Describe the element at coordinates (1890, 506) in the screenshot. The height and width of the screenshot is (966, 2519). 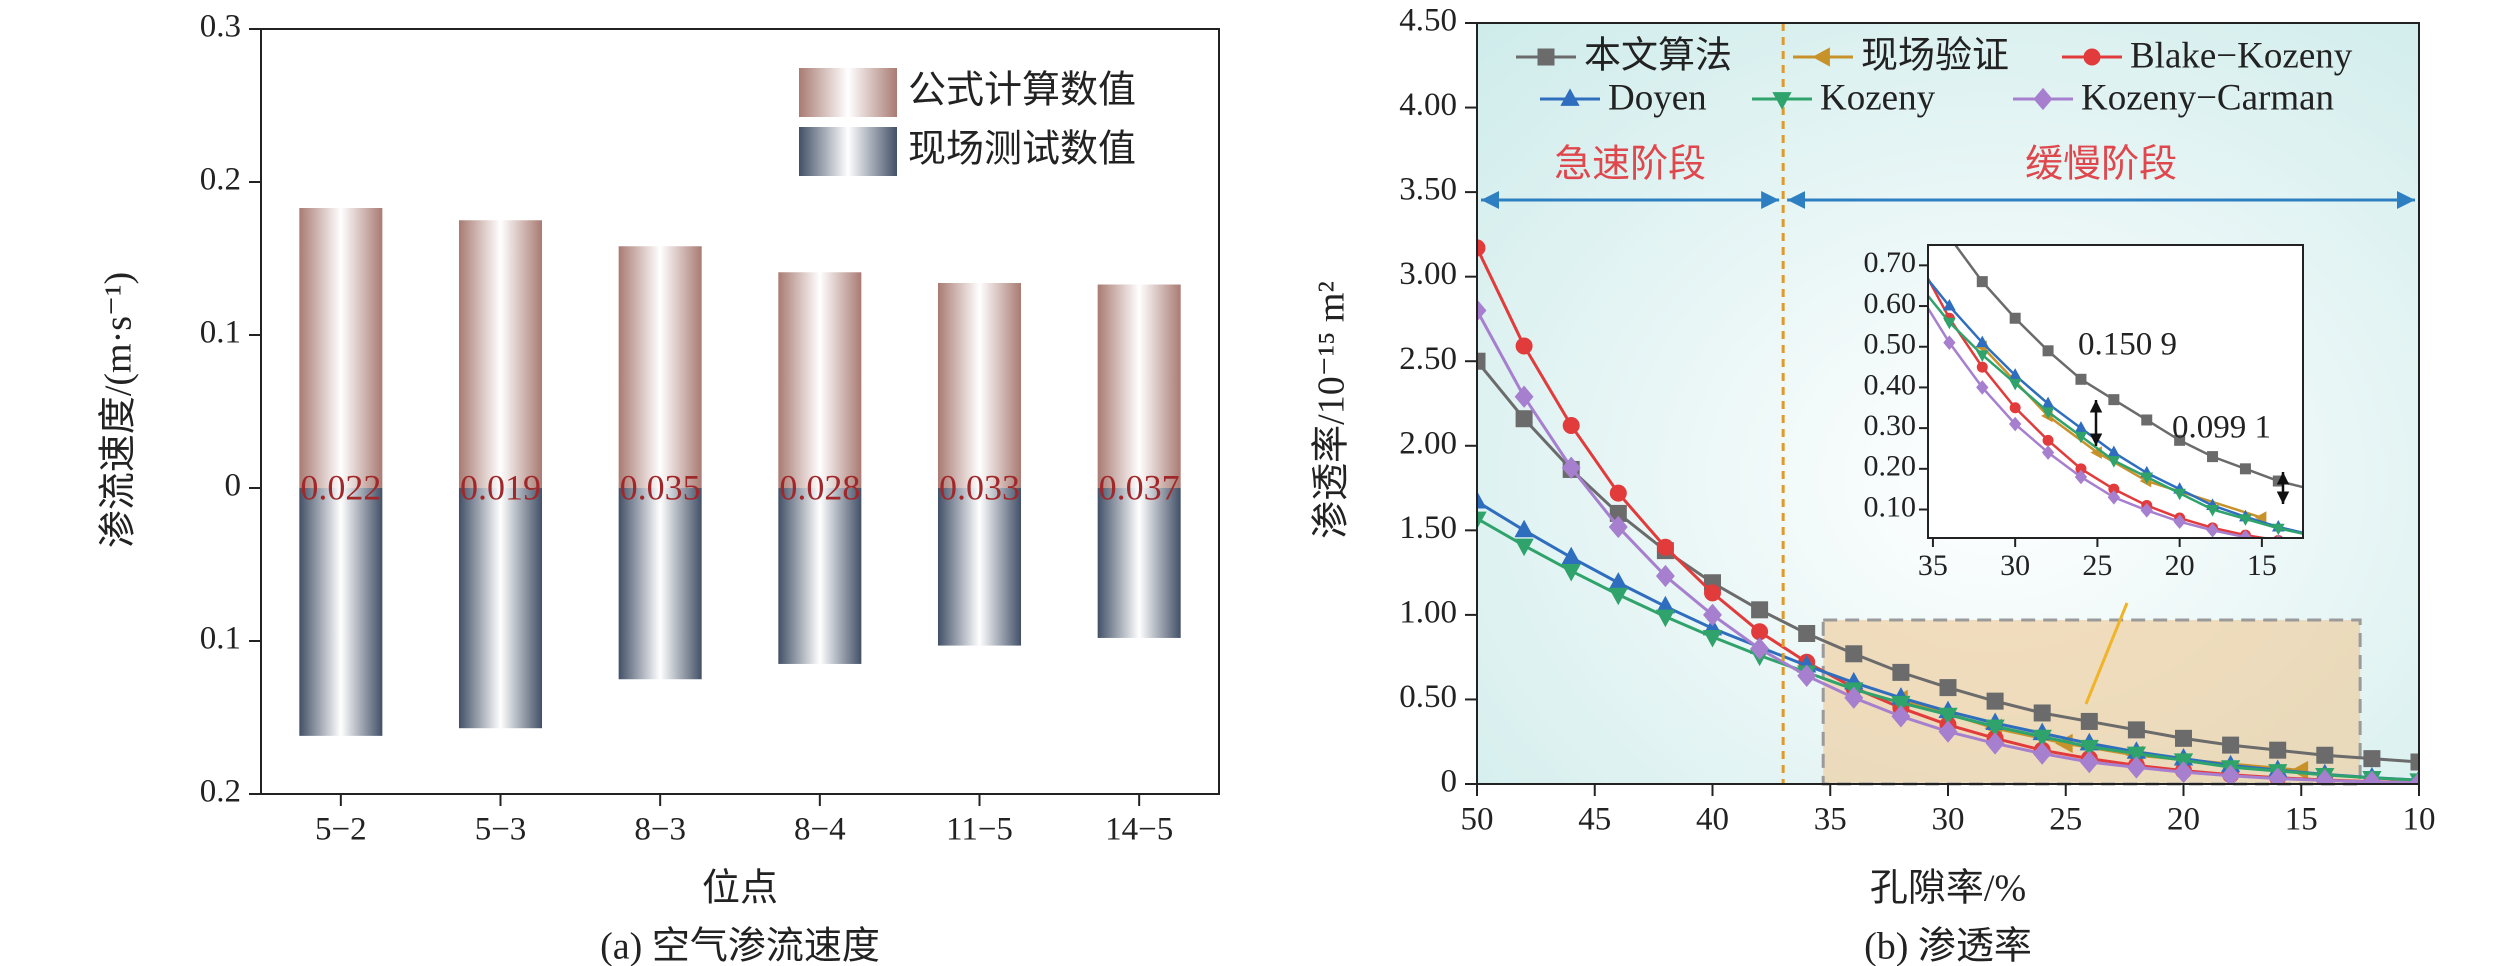
I see `inset-y-tick-label: 0.10` at that location.